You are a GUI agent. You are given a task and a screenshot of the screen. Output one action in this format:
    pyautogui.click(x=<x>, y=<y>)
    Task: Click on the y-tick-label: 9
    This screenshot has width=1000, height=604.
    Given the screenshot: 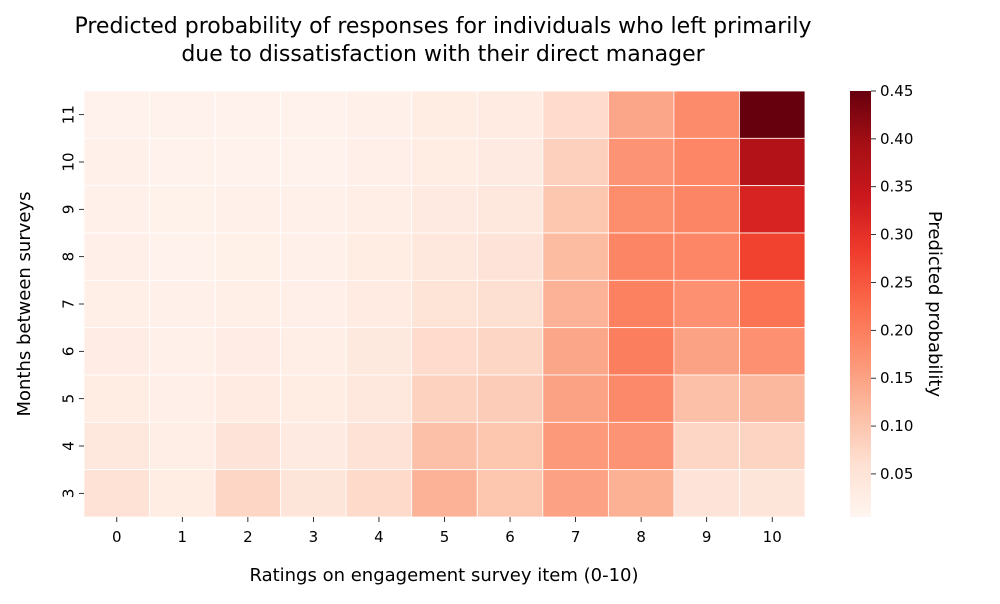 What is the action you would take?
    pyautogui.click(x=69, y=210)
    